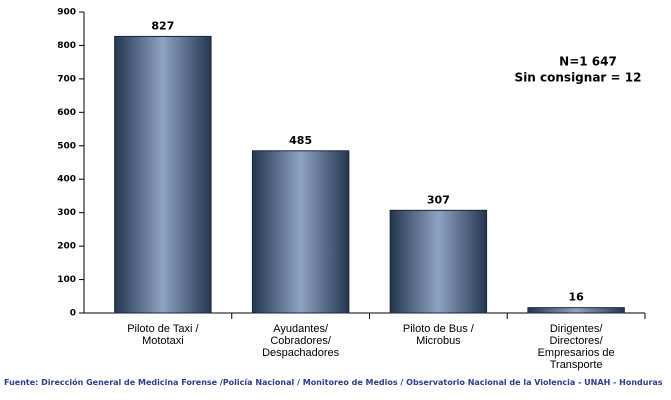 This screenshot has width=671, height=400. I want to click on annotation: Sin consignar = 12, so click(578, 78).